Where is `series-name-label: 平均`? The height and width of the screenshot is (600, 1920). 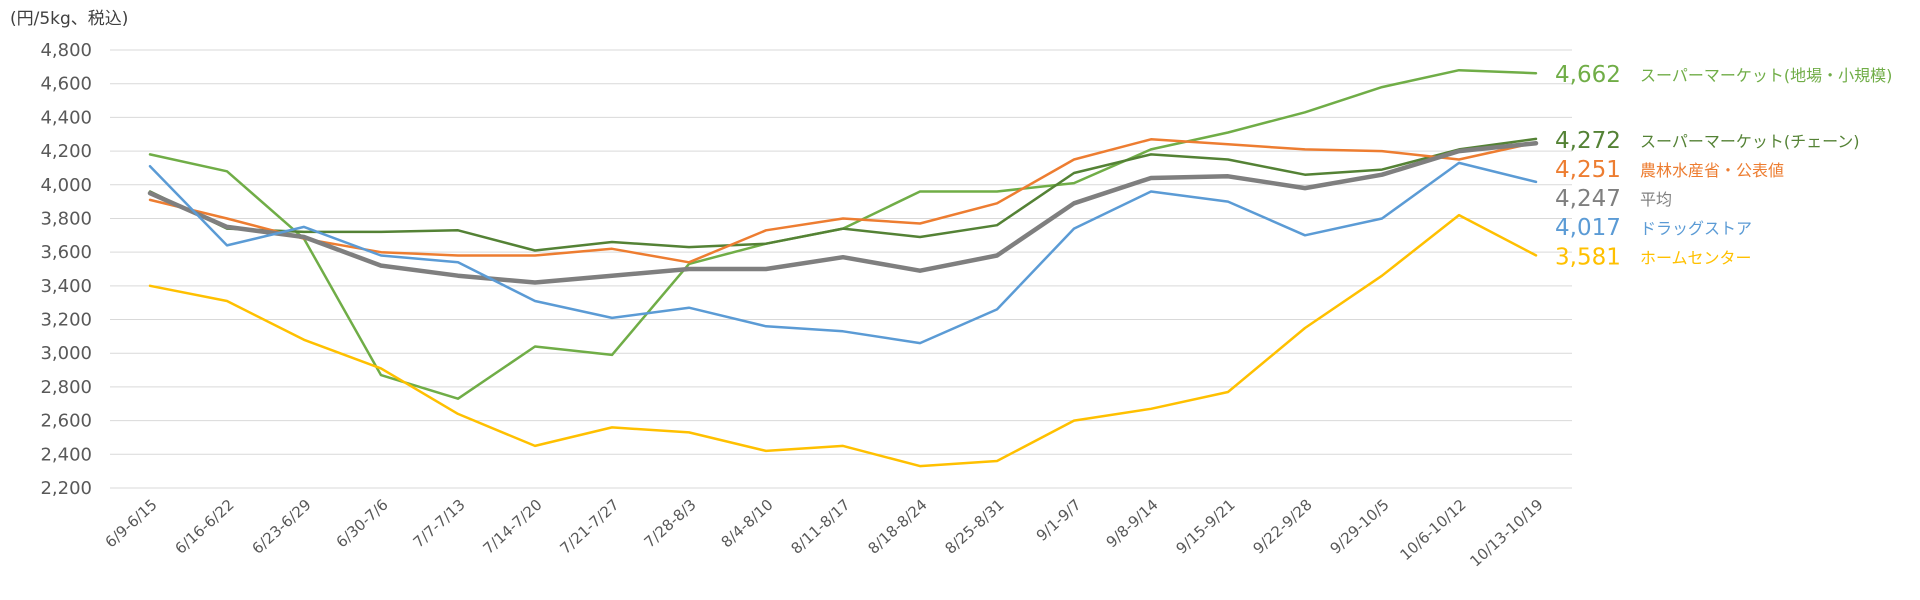
series-name-label: 平均 is located at coordinates (1656, 199).